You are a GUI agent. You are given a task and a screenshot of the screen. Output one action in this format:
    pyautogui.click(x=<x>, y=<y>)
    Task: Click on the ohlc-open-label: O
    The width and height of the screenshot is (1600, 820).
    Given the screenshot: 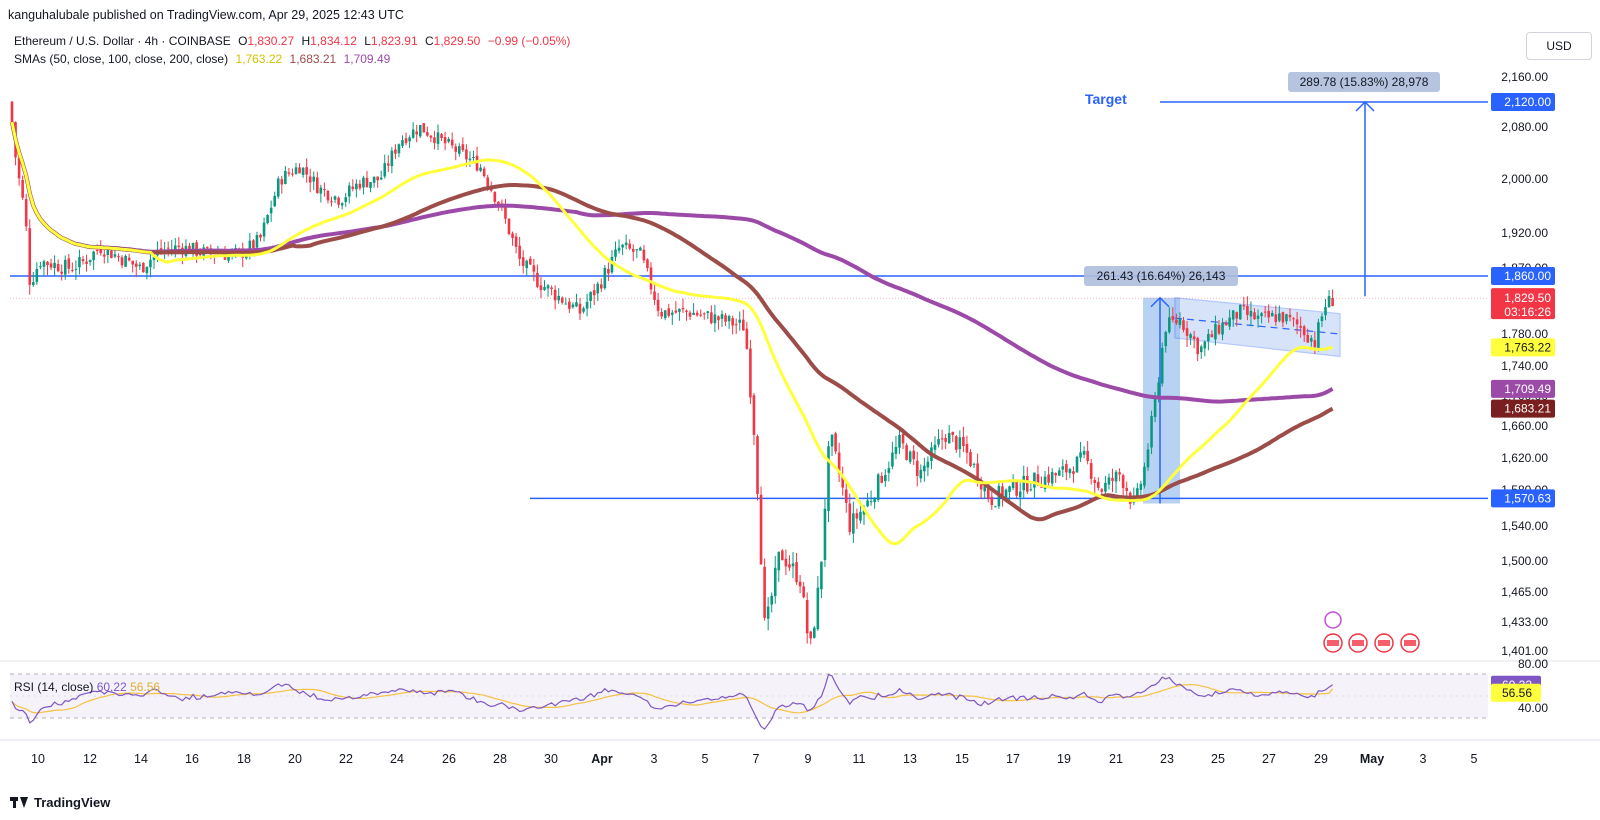 What is the action you would take?
    pyautogui.click(x=243, y=41)
    